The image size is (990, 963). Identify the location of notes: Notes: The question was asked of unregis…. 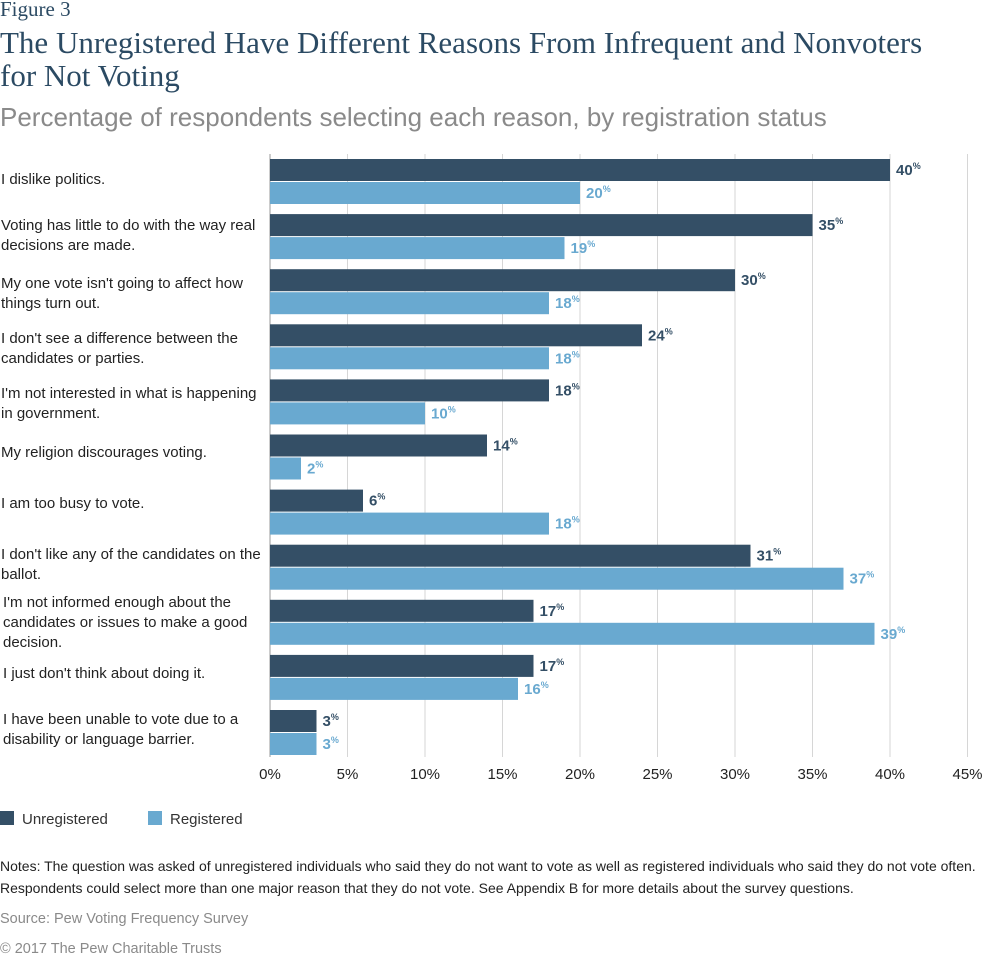
(488, 877).